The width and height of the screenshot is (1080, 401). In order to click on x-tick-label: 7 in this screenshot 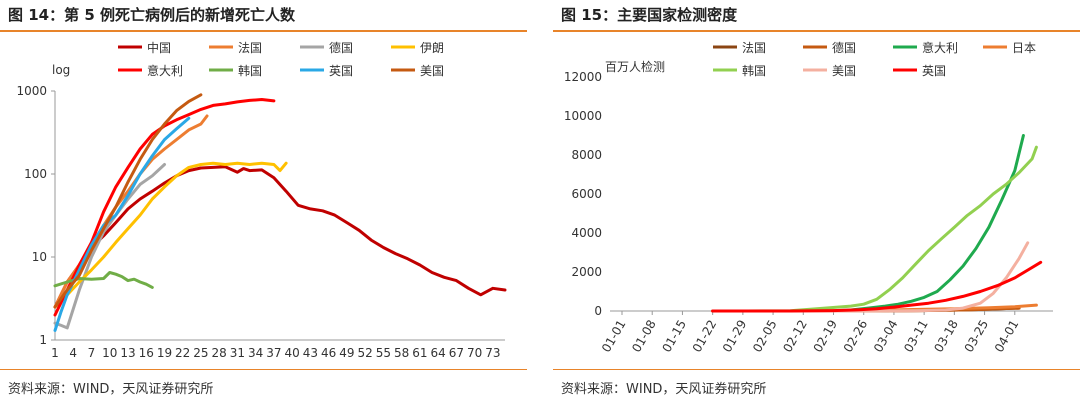, I will do `click(92, 353)`.